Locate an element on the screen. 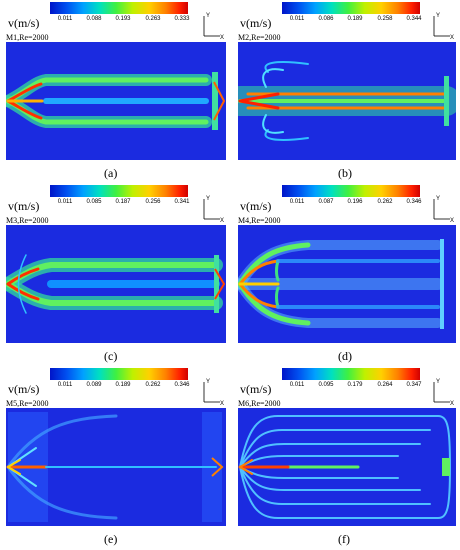 This screenshot has height=550, width=460. tick-label: 0.196 is located at coordinates (355, 202).